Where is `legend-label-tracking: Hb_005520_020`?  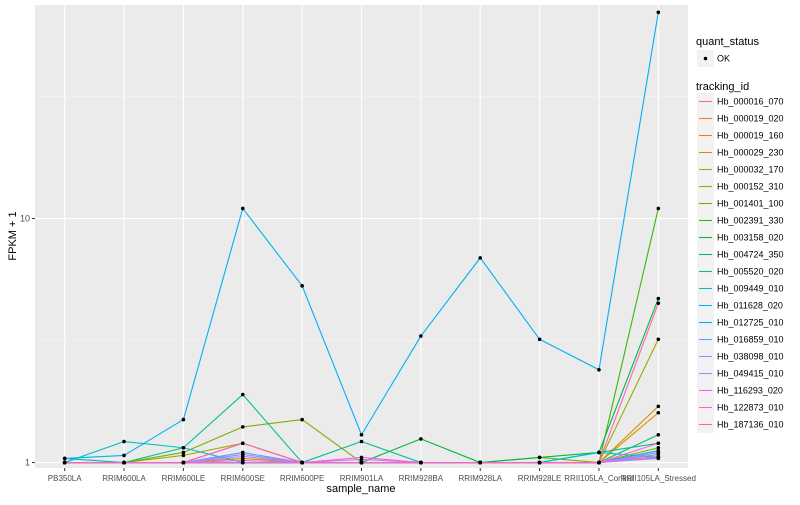
legend-label-tracking: Hb_005520_020 is located at coordinates (750, 272).